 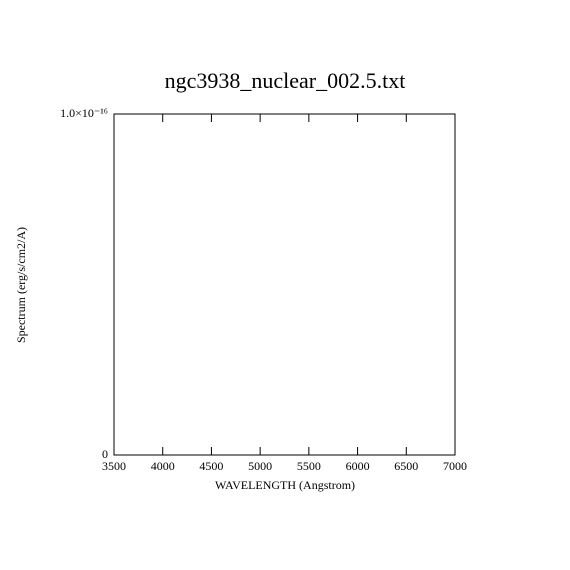 I want to click on x-tick-label: 7000, so click(x=455, y=466).